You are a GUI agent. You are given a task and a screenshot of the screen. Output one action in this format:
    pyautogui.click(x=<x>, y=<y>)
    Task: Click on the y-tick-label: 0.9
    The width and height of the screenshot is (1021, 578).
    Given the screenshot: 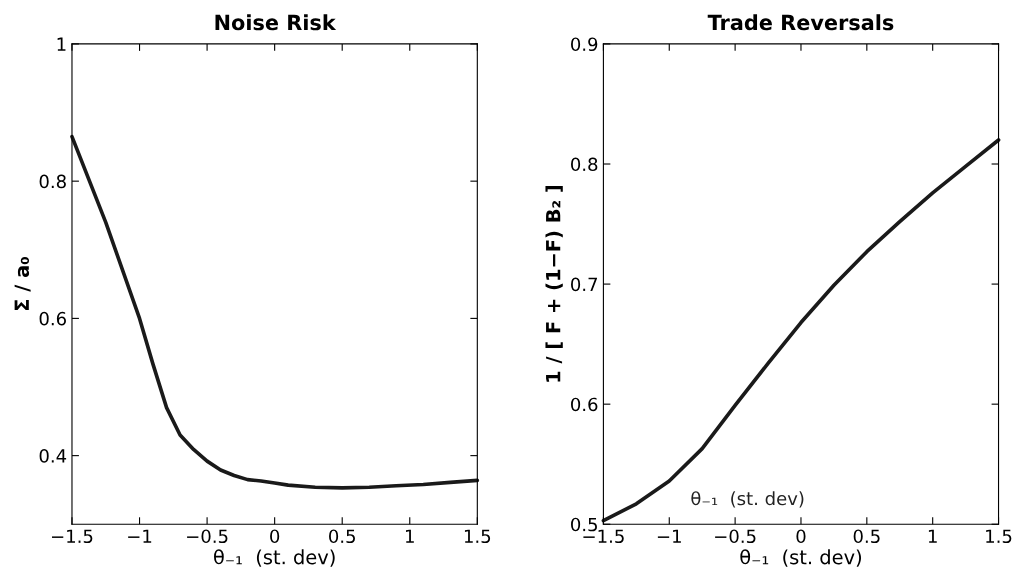 What is the action you would take?
    pyautogui.click(x=584, y=44)
    